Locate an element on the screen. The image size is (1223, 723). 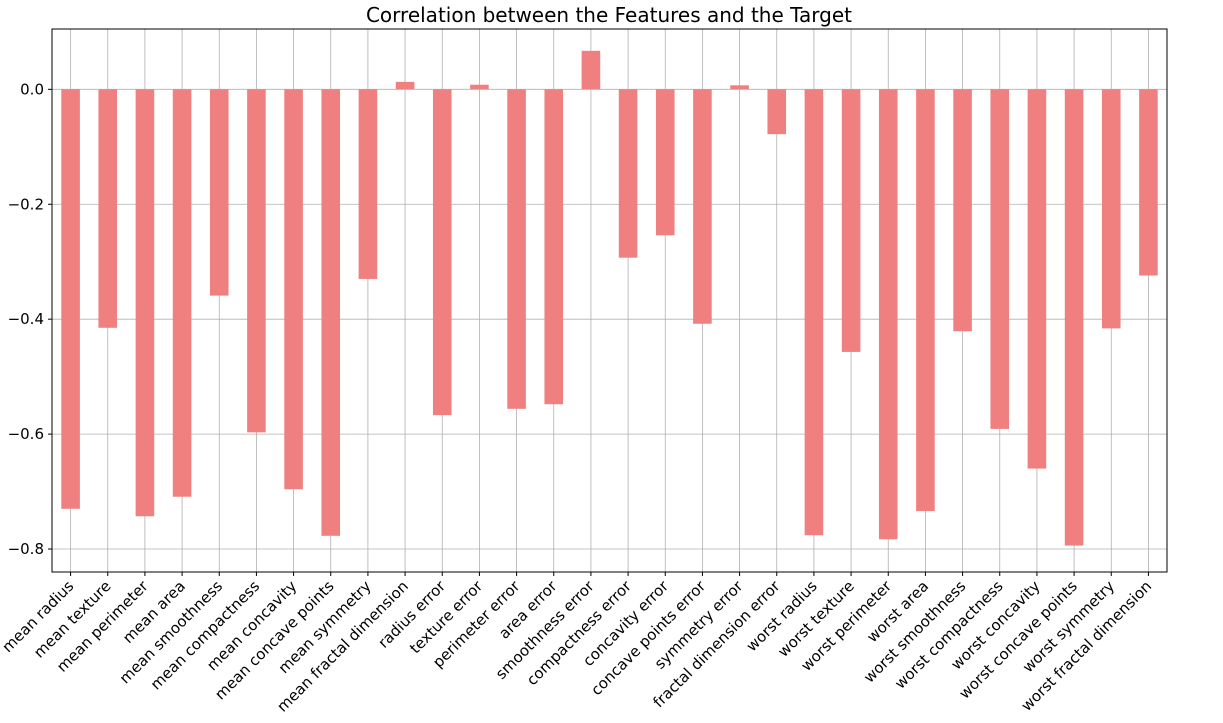
y-axis: 0.0 −0.2 −0.4 −0.6 −0.8 is located at coordinates (30, 319).